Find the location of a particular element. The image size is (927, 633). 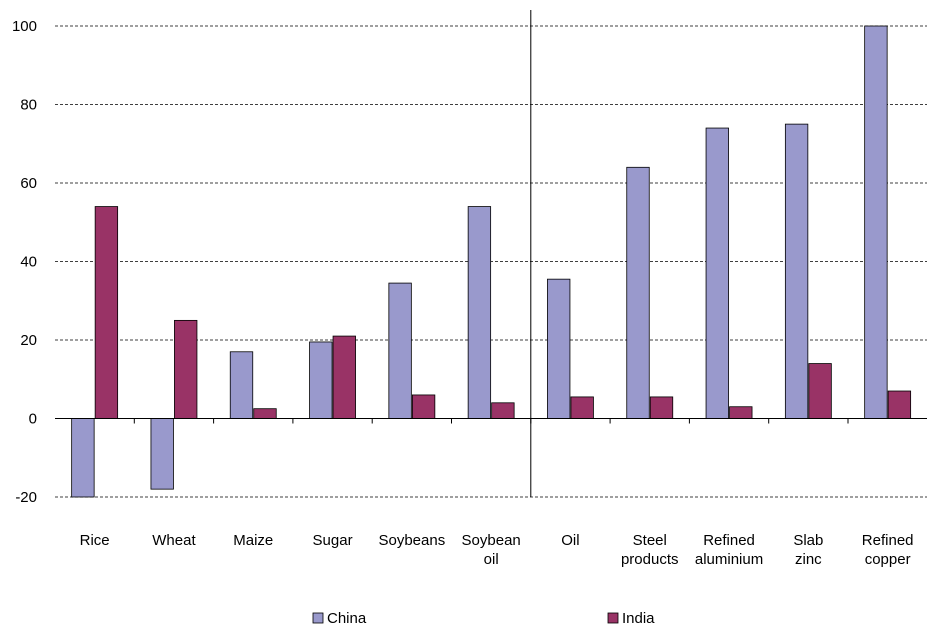

x-category-label: Soybeans is located at coordinates (411, 540).